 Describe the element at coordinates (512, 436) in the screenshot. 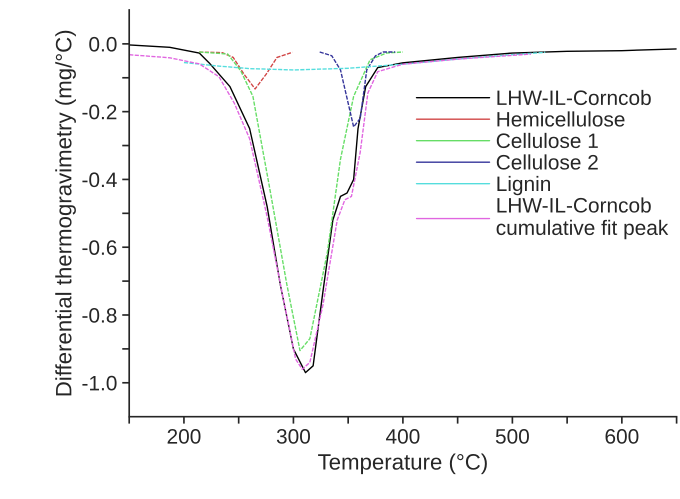

I see `x-tick-label: 500` at that location.